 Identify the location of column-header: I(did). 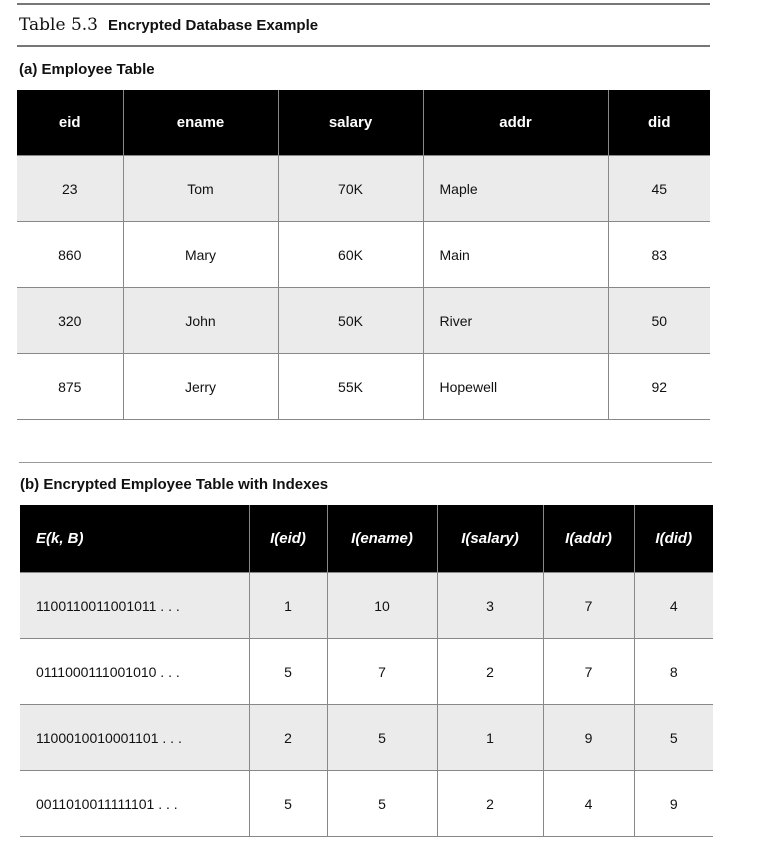
(673, 539).